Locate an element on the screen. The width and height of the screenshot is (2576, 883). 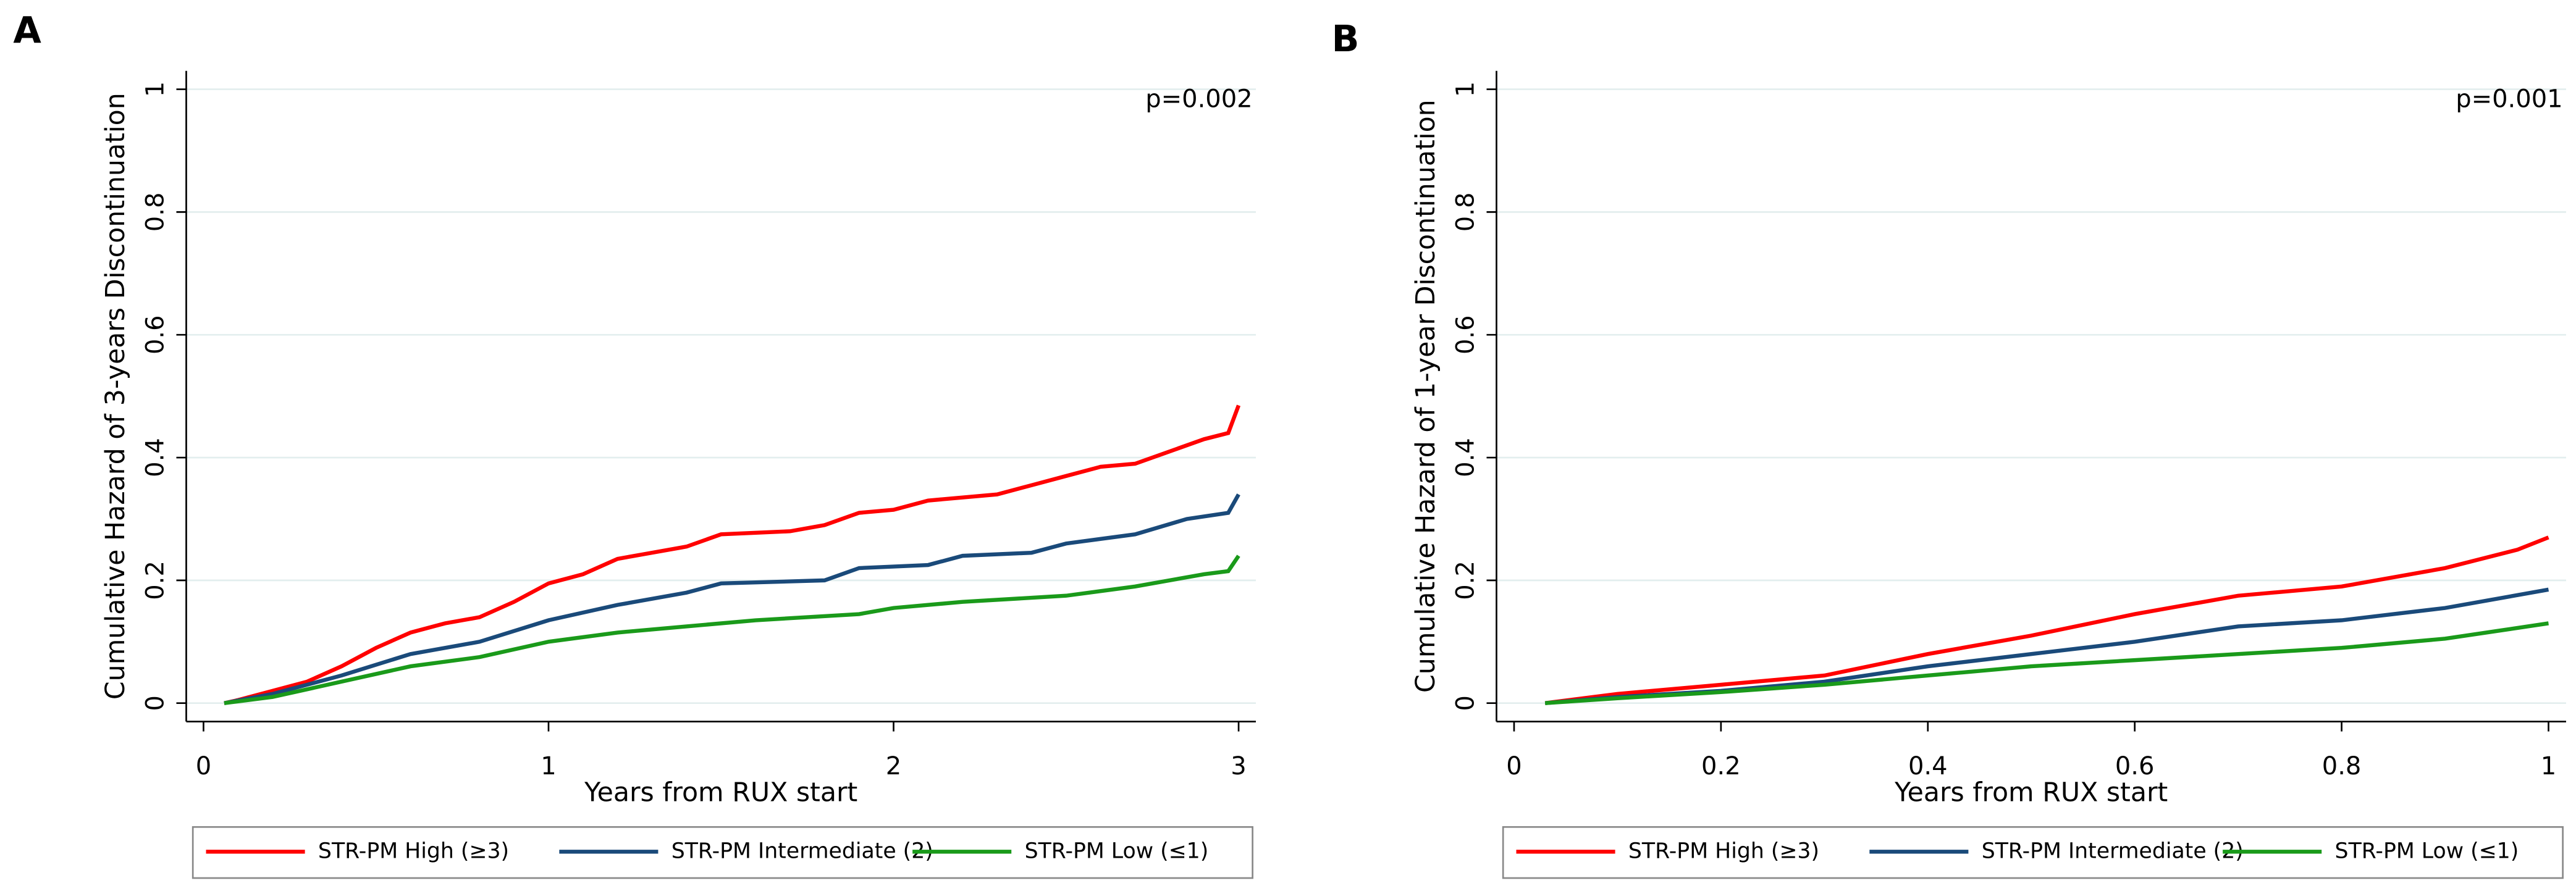
x-tick-label: 2 is located at coordinates (893, 766).